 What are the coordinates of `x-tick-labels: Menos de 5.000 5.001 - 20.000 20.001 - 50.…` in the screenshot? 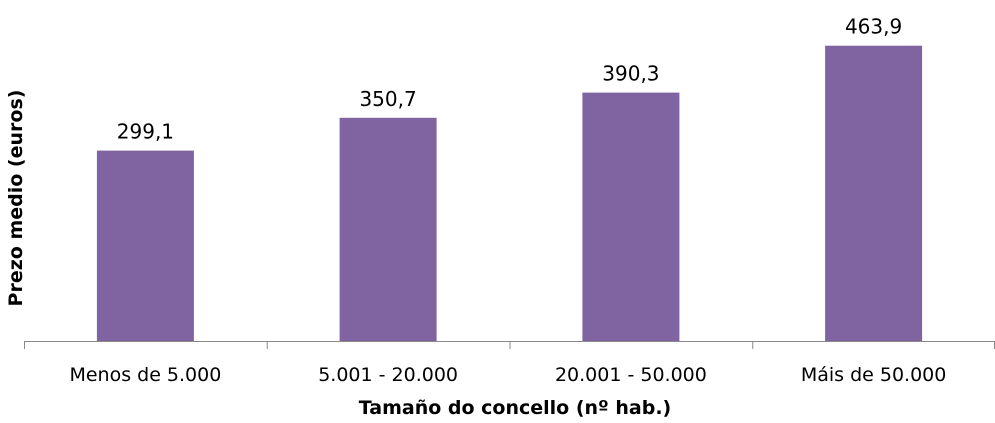 It's located at (507, 375).